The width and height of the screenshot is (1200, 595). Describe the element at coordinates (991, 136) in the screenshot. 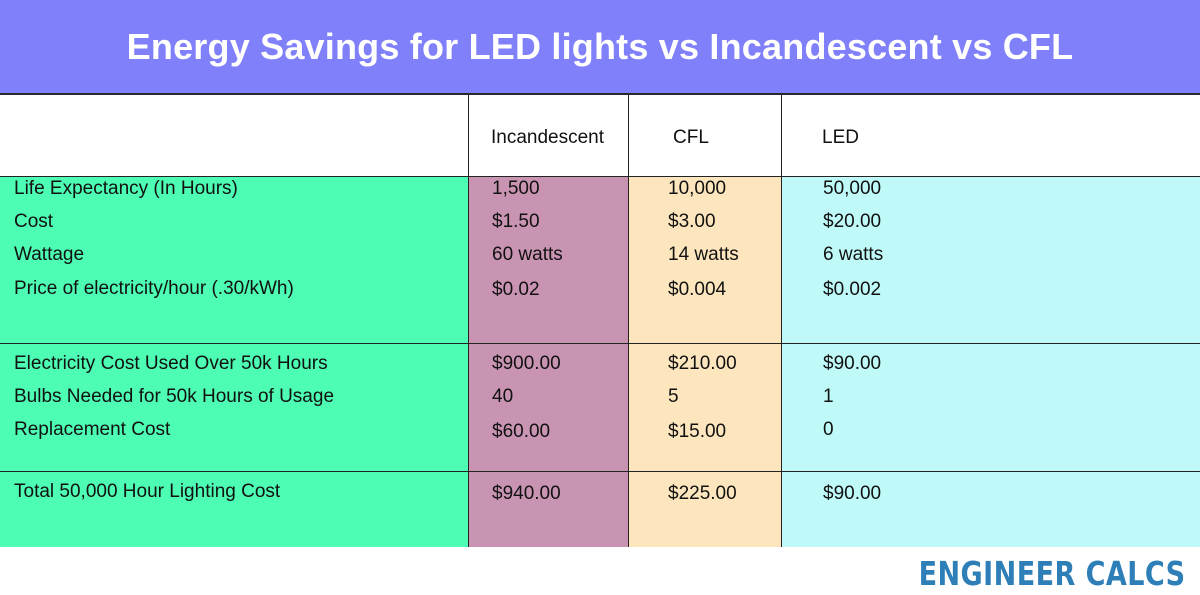

I see `led-header: LED` at that location.